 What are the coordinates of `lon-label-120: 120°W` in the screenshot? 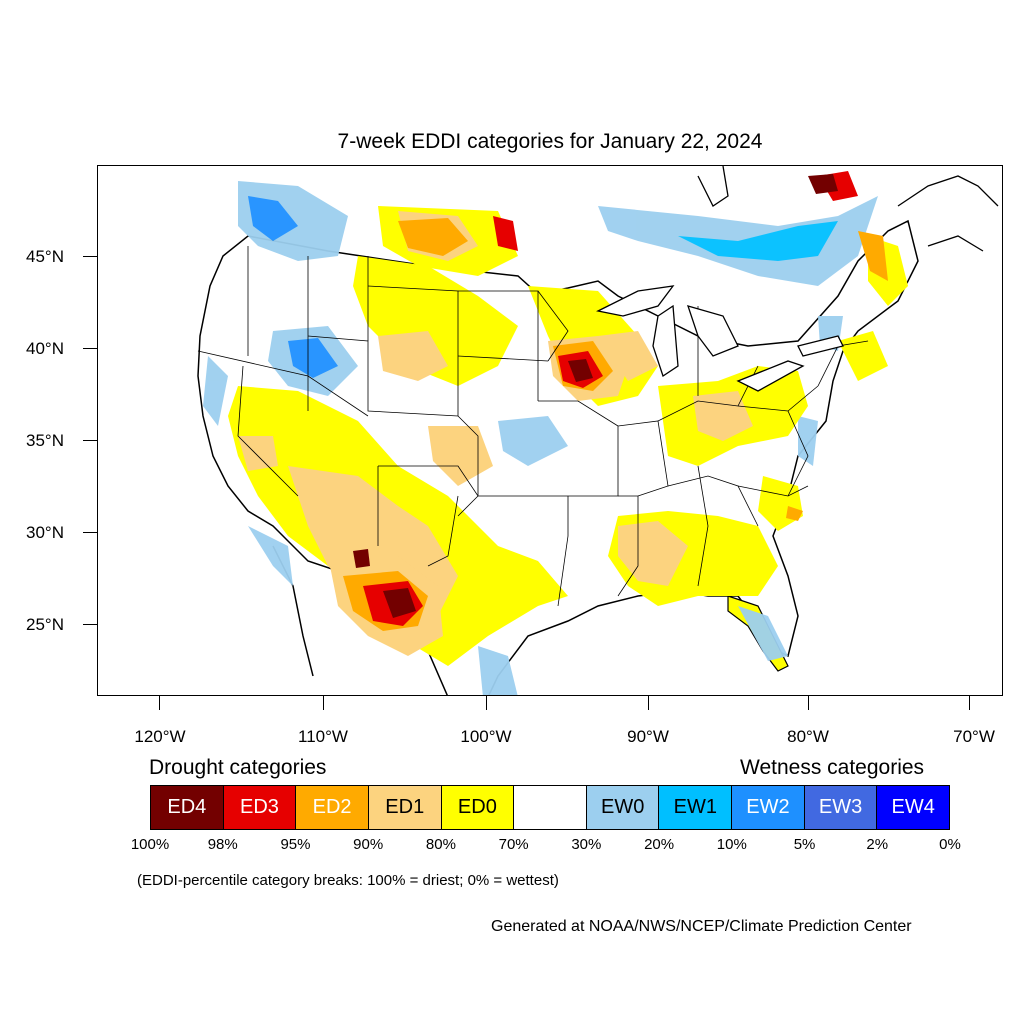 It's located at (160, 736).